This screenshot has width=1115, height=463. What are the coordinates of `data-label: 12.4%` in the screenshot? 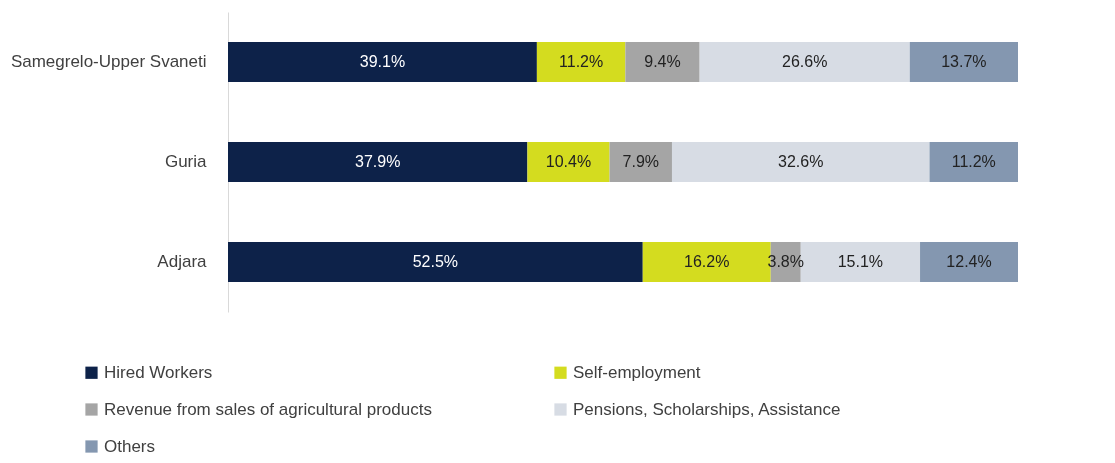 It's located at (969, 261).